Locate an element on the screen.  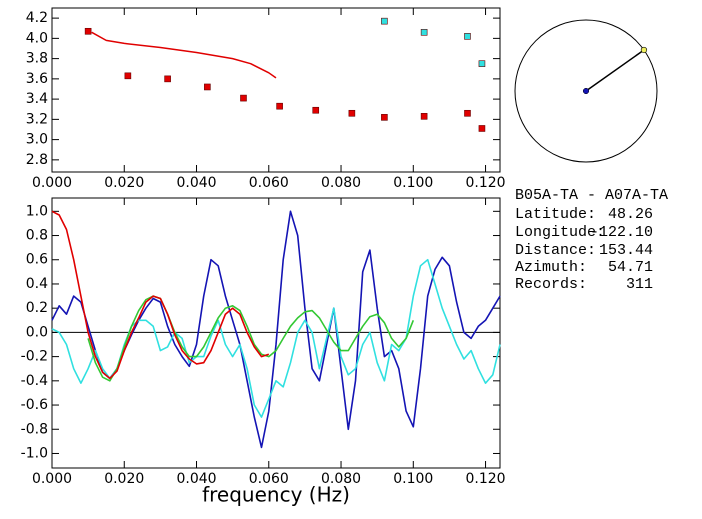
info-value: 311 is located at coordinates (639, 284).